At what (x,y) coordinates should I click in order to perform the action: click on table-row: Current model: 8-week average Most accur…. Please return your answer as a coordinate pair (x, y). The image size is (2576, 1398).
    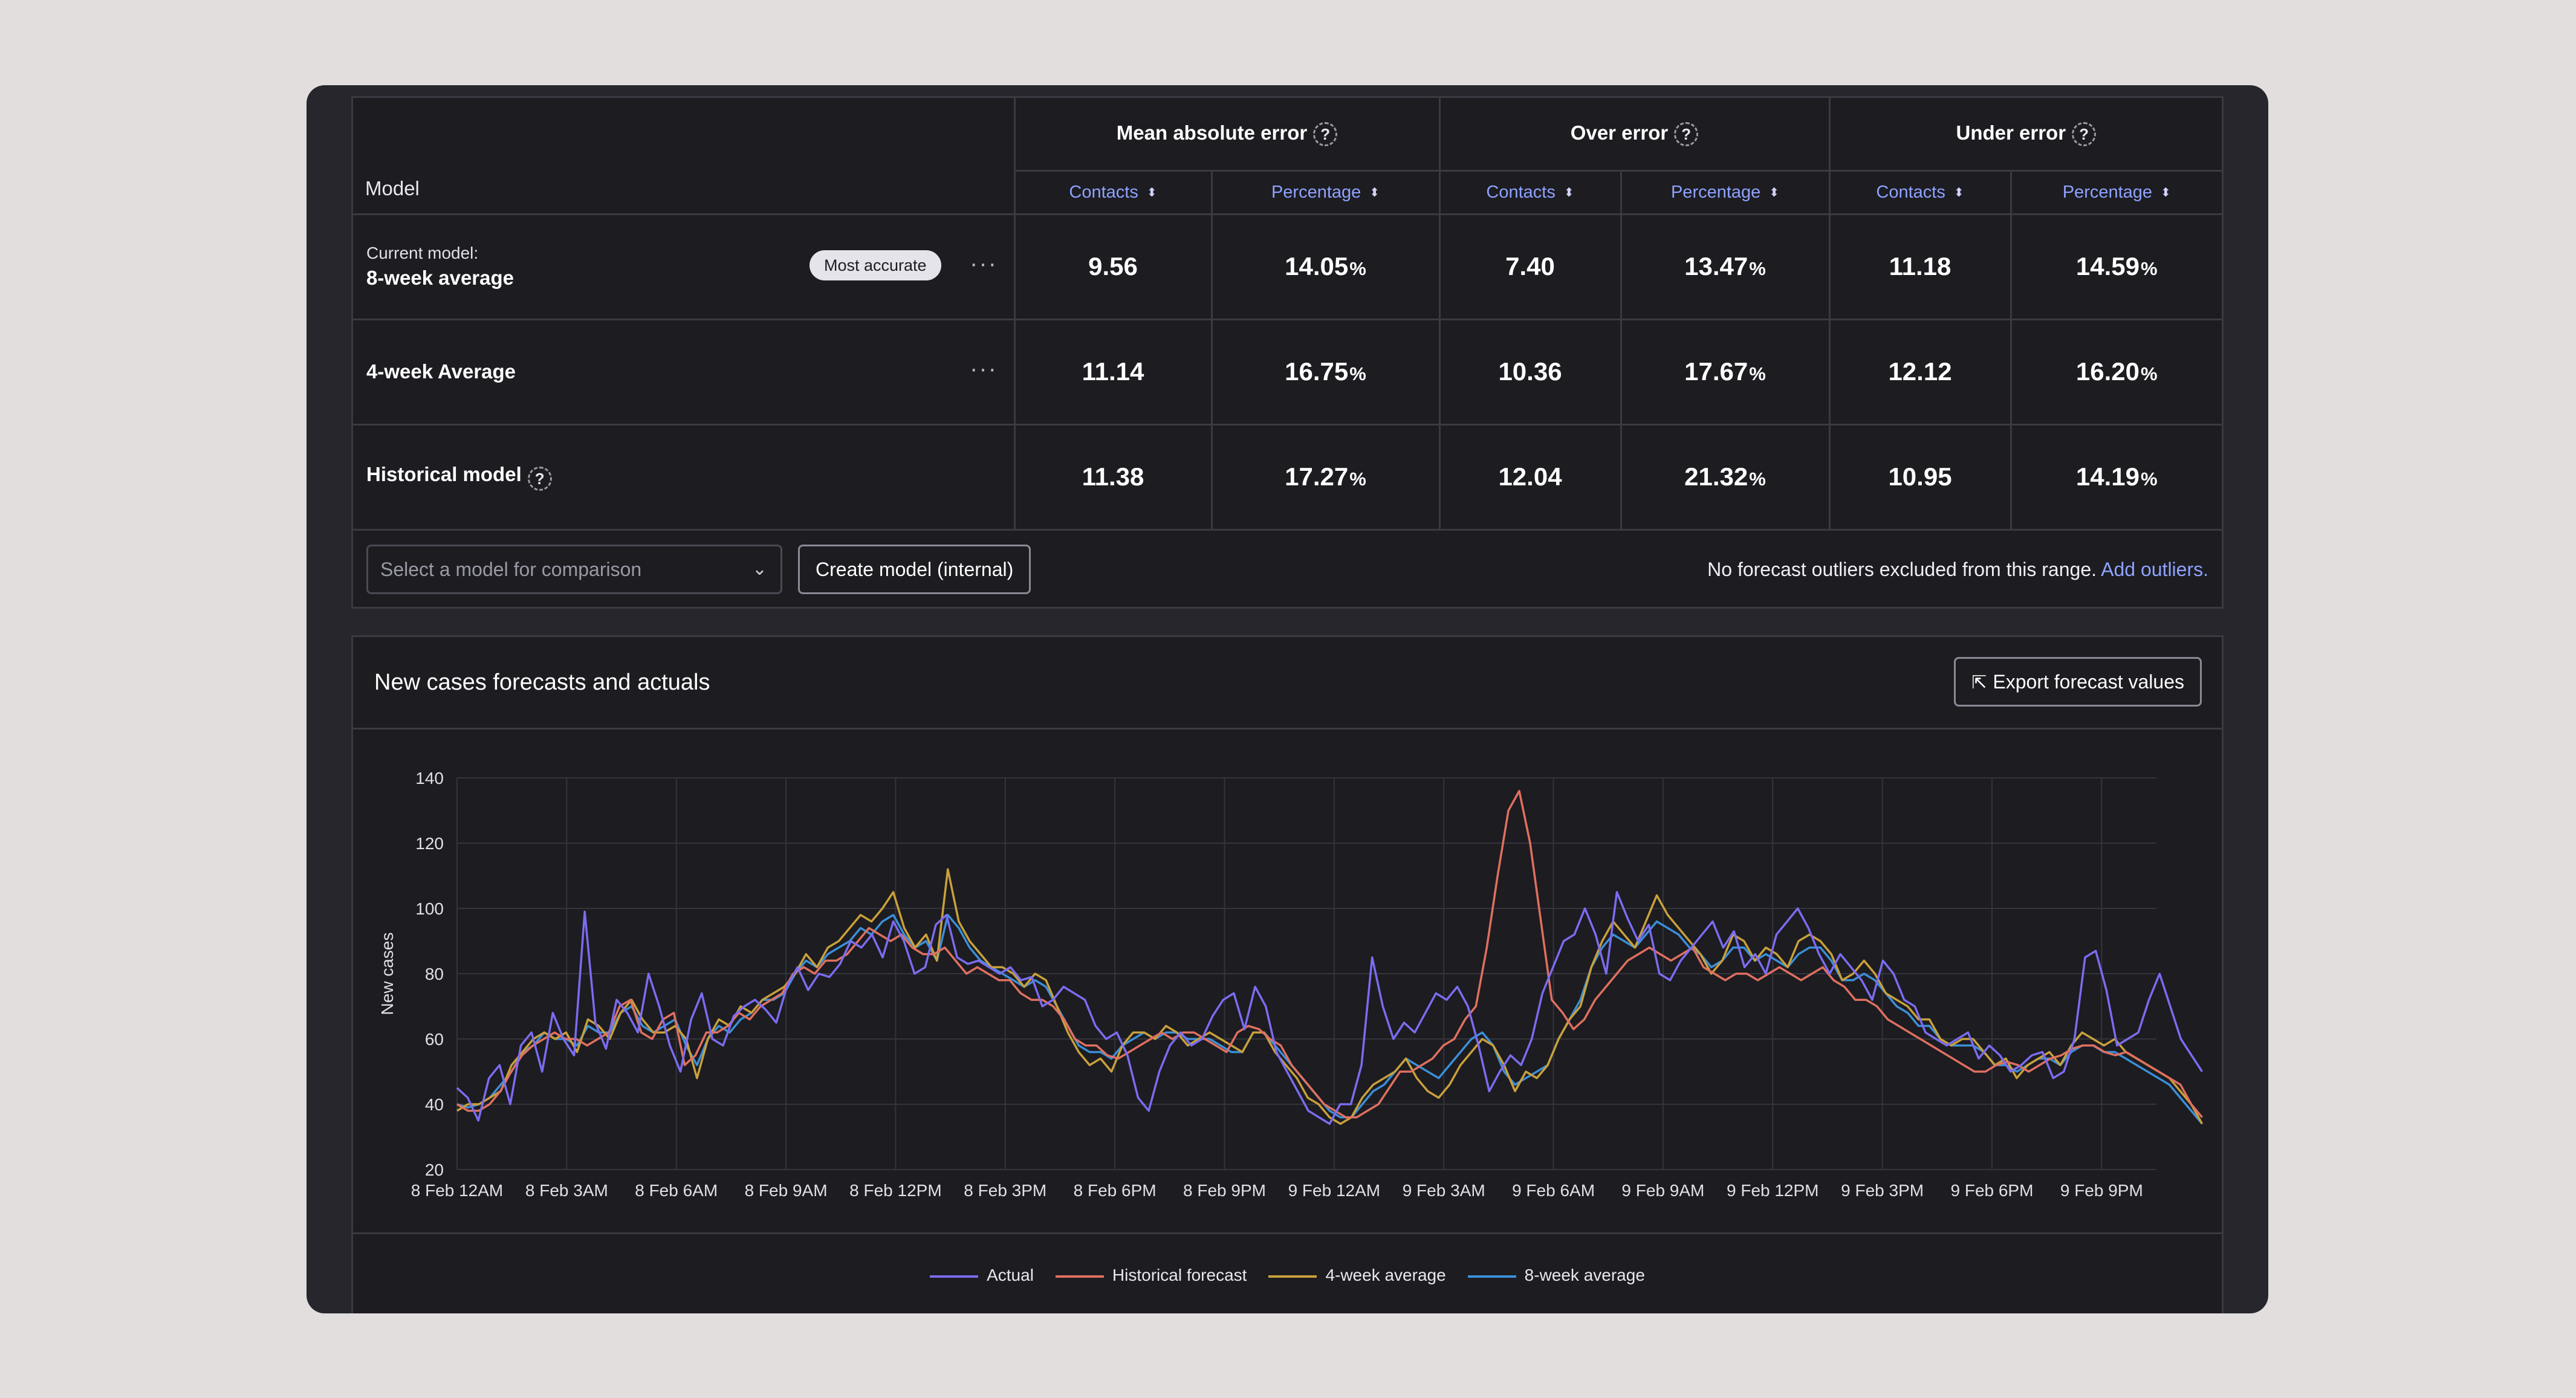
    Looking at the image, I should click on (1288, 267).